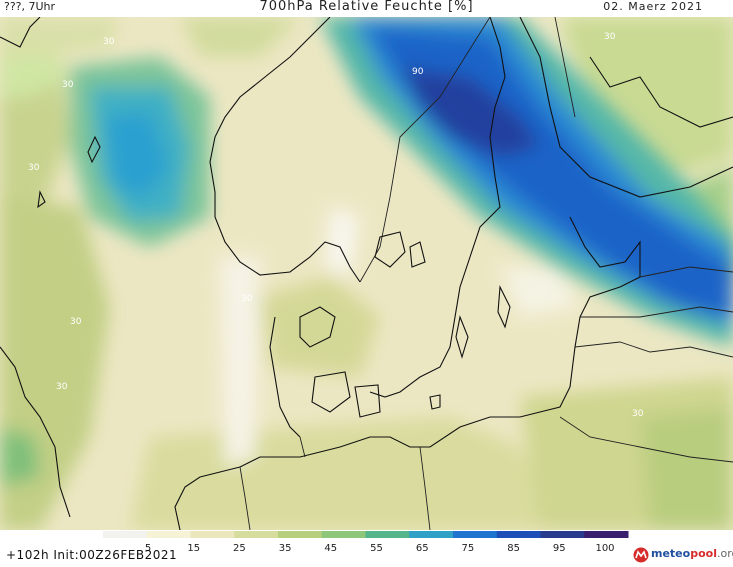  What do you see at coordinates (418, 72) in the screenshot?
I see `contour-label: 90` at bounding box center [418, 72].